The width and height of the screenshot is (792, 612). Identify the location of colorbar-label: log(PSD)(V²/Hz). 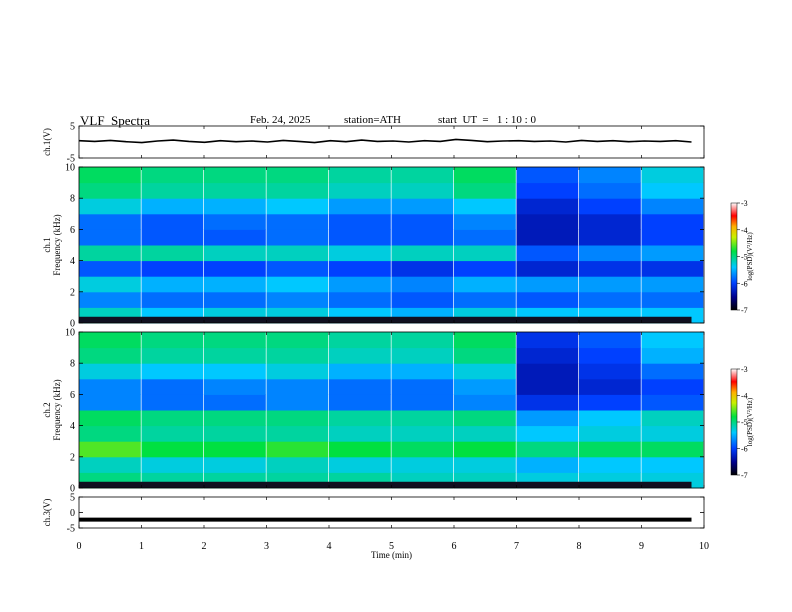
(750, 256).